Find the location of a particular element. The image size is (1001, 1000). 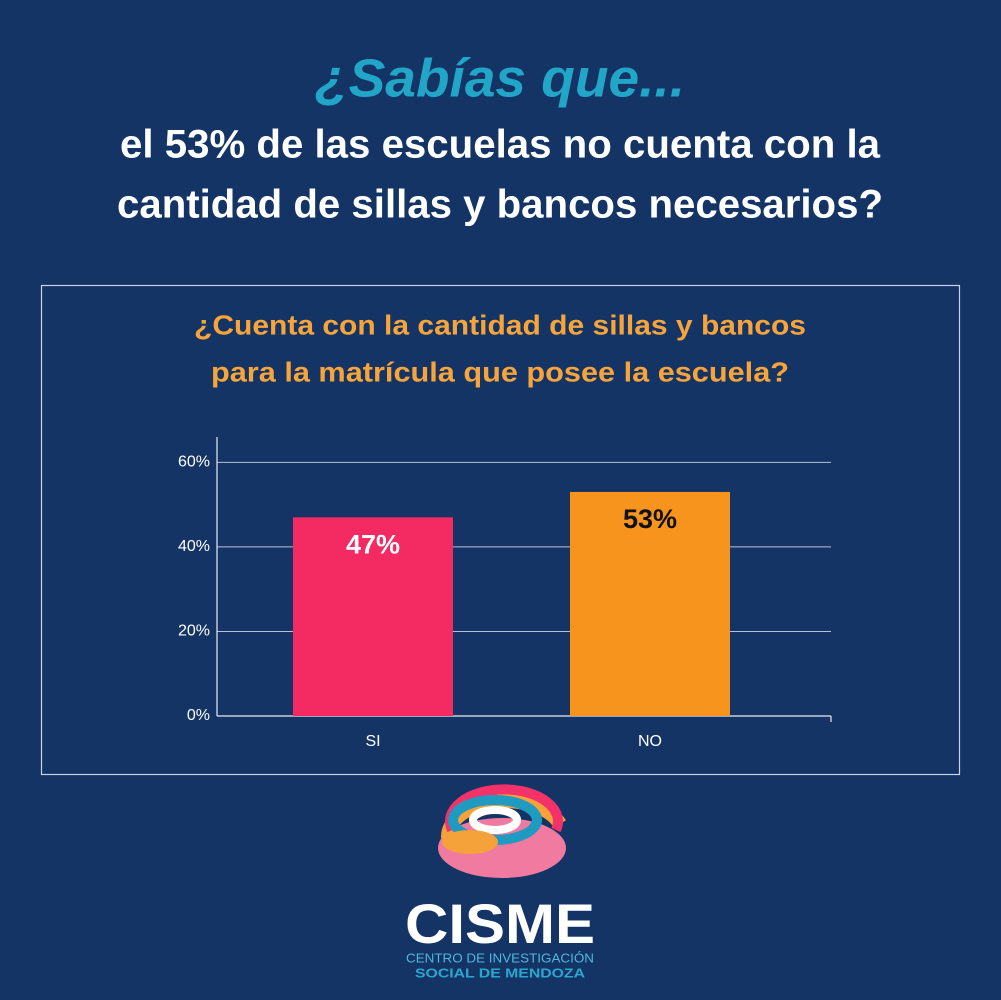

headline: cantidad de sillas y bancos necesarios? is located at coordinates (500, 205).